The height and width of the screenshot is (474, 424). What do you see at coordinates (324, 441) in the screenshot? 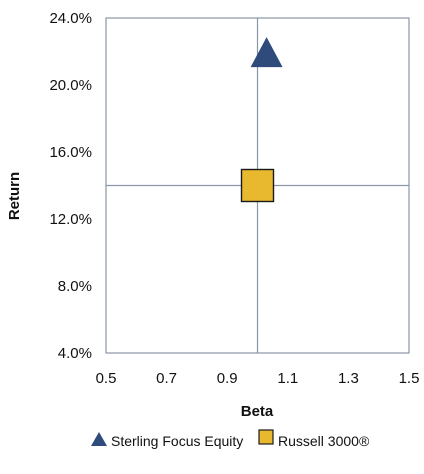
I see `legend-label: Russell 3000®` at bounding box center [324, 441].